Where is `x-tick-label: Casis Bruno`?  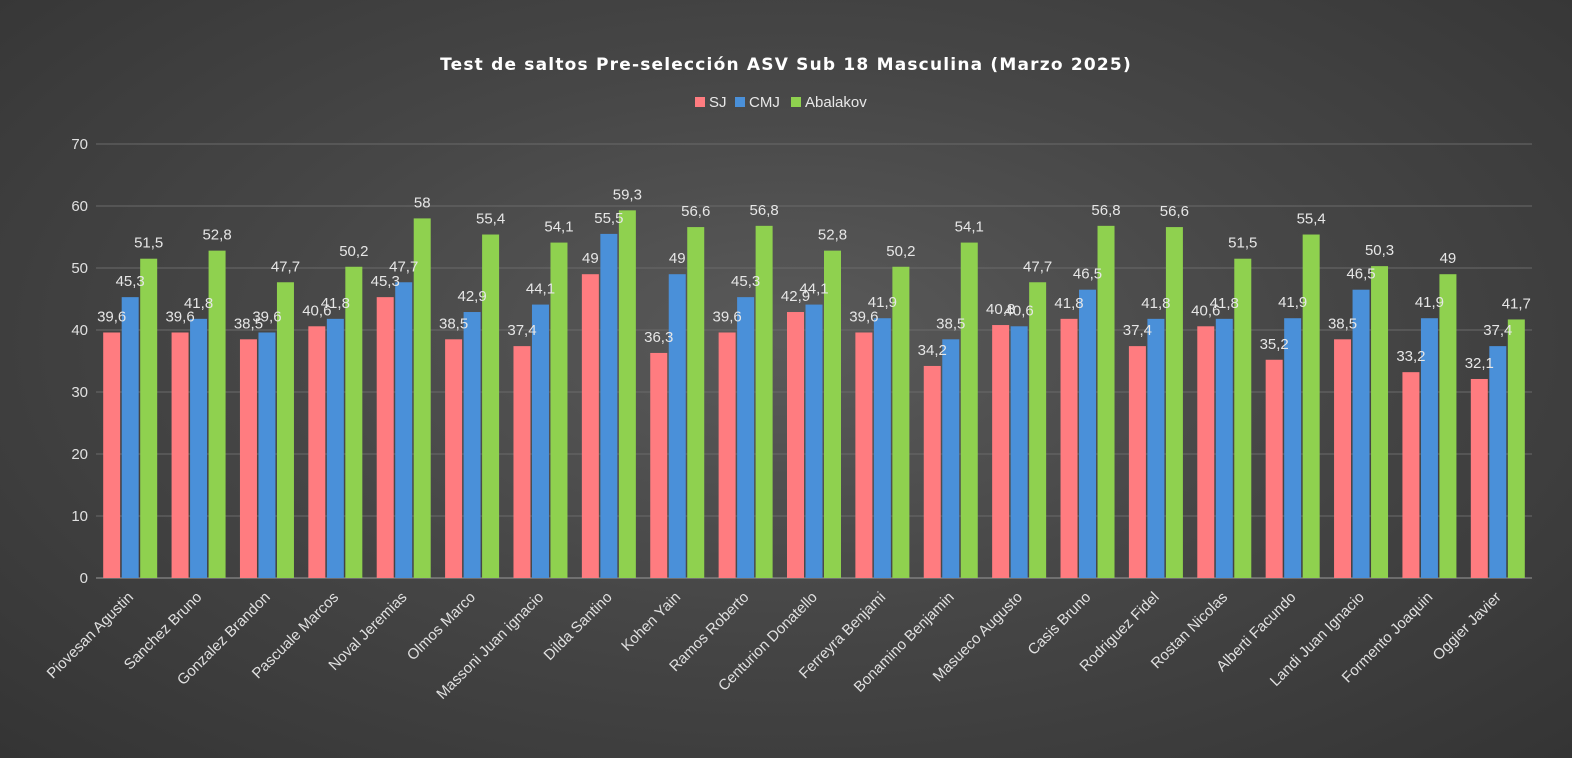
x-tick-label: Casis Bruno is located at coordinates (1060, 624).